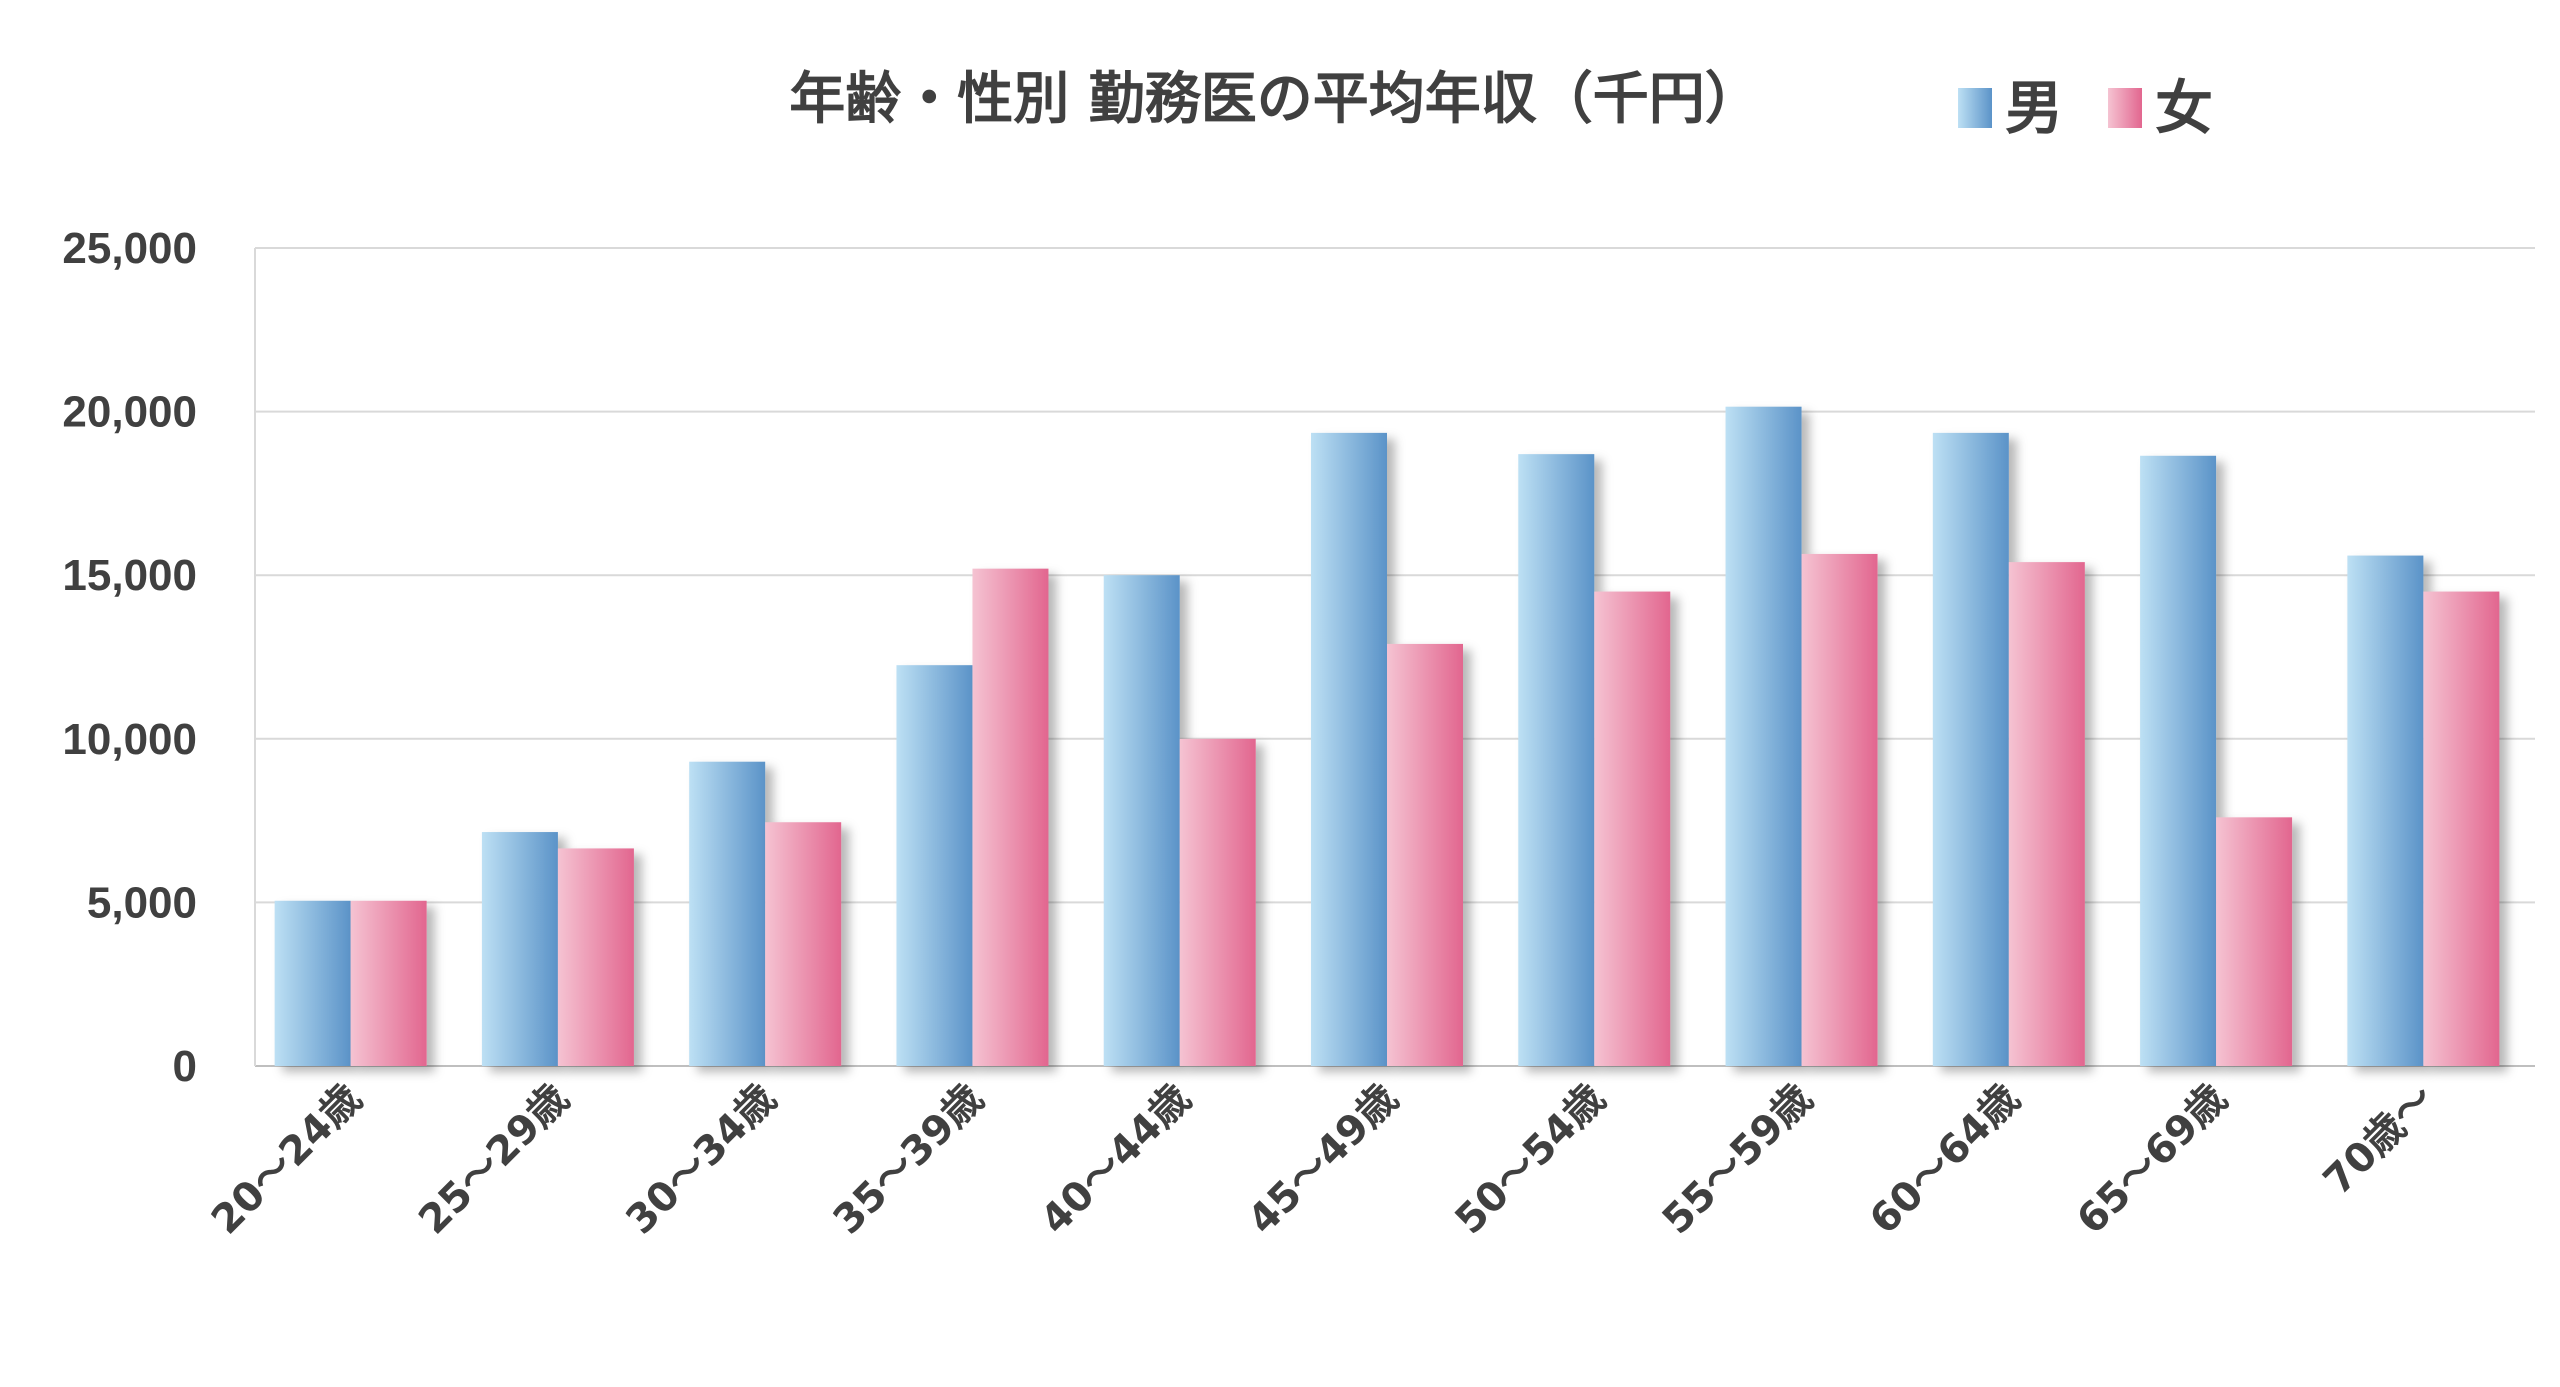 Image resolution: width=2560 pixels, height=1387 pixels. Describe the element at coordinates (129, 248) in the screenshot. I see `y-tick-label: 25,000` at that location.